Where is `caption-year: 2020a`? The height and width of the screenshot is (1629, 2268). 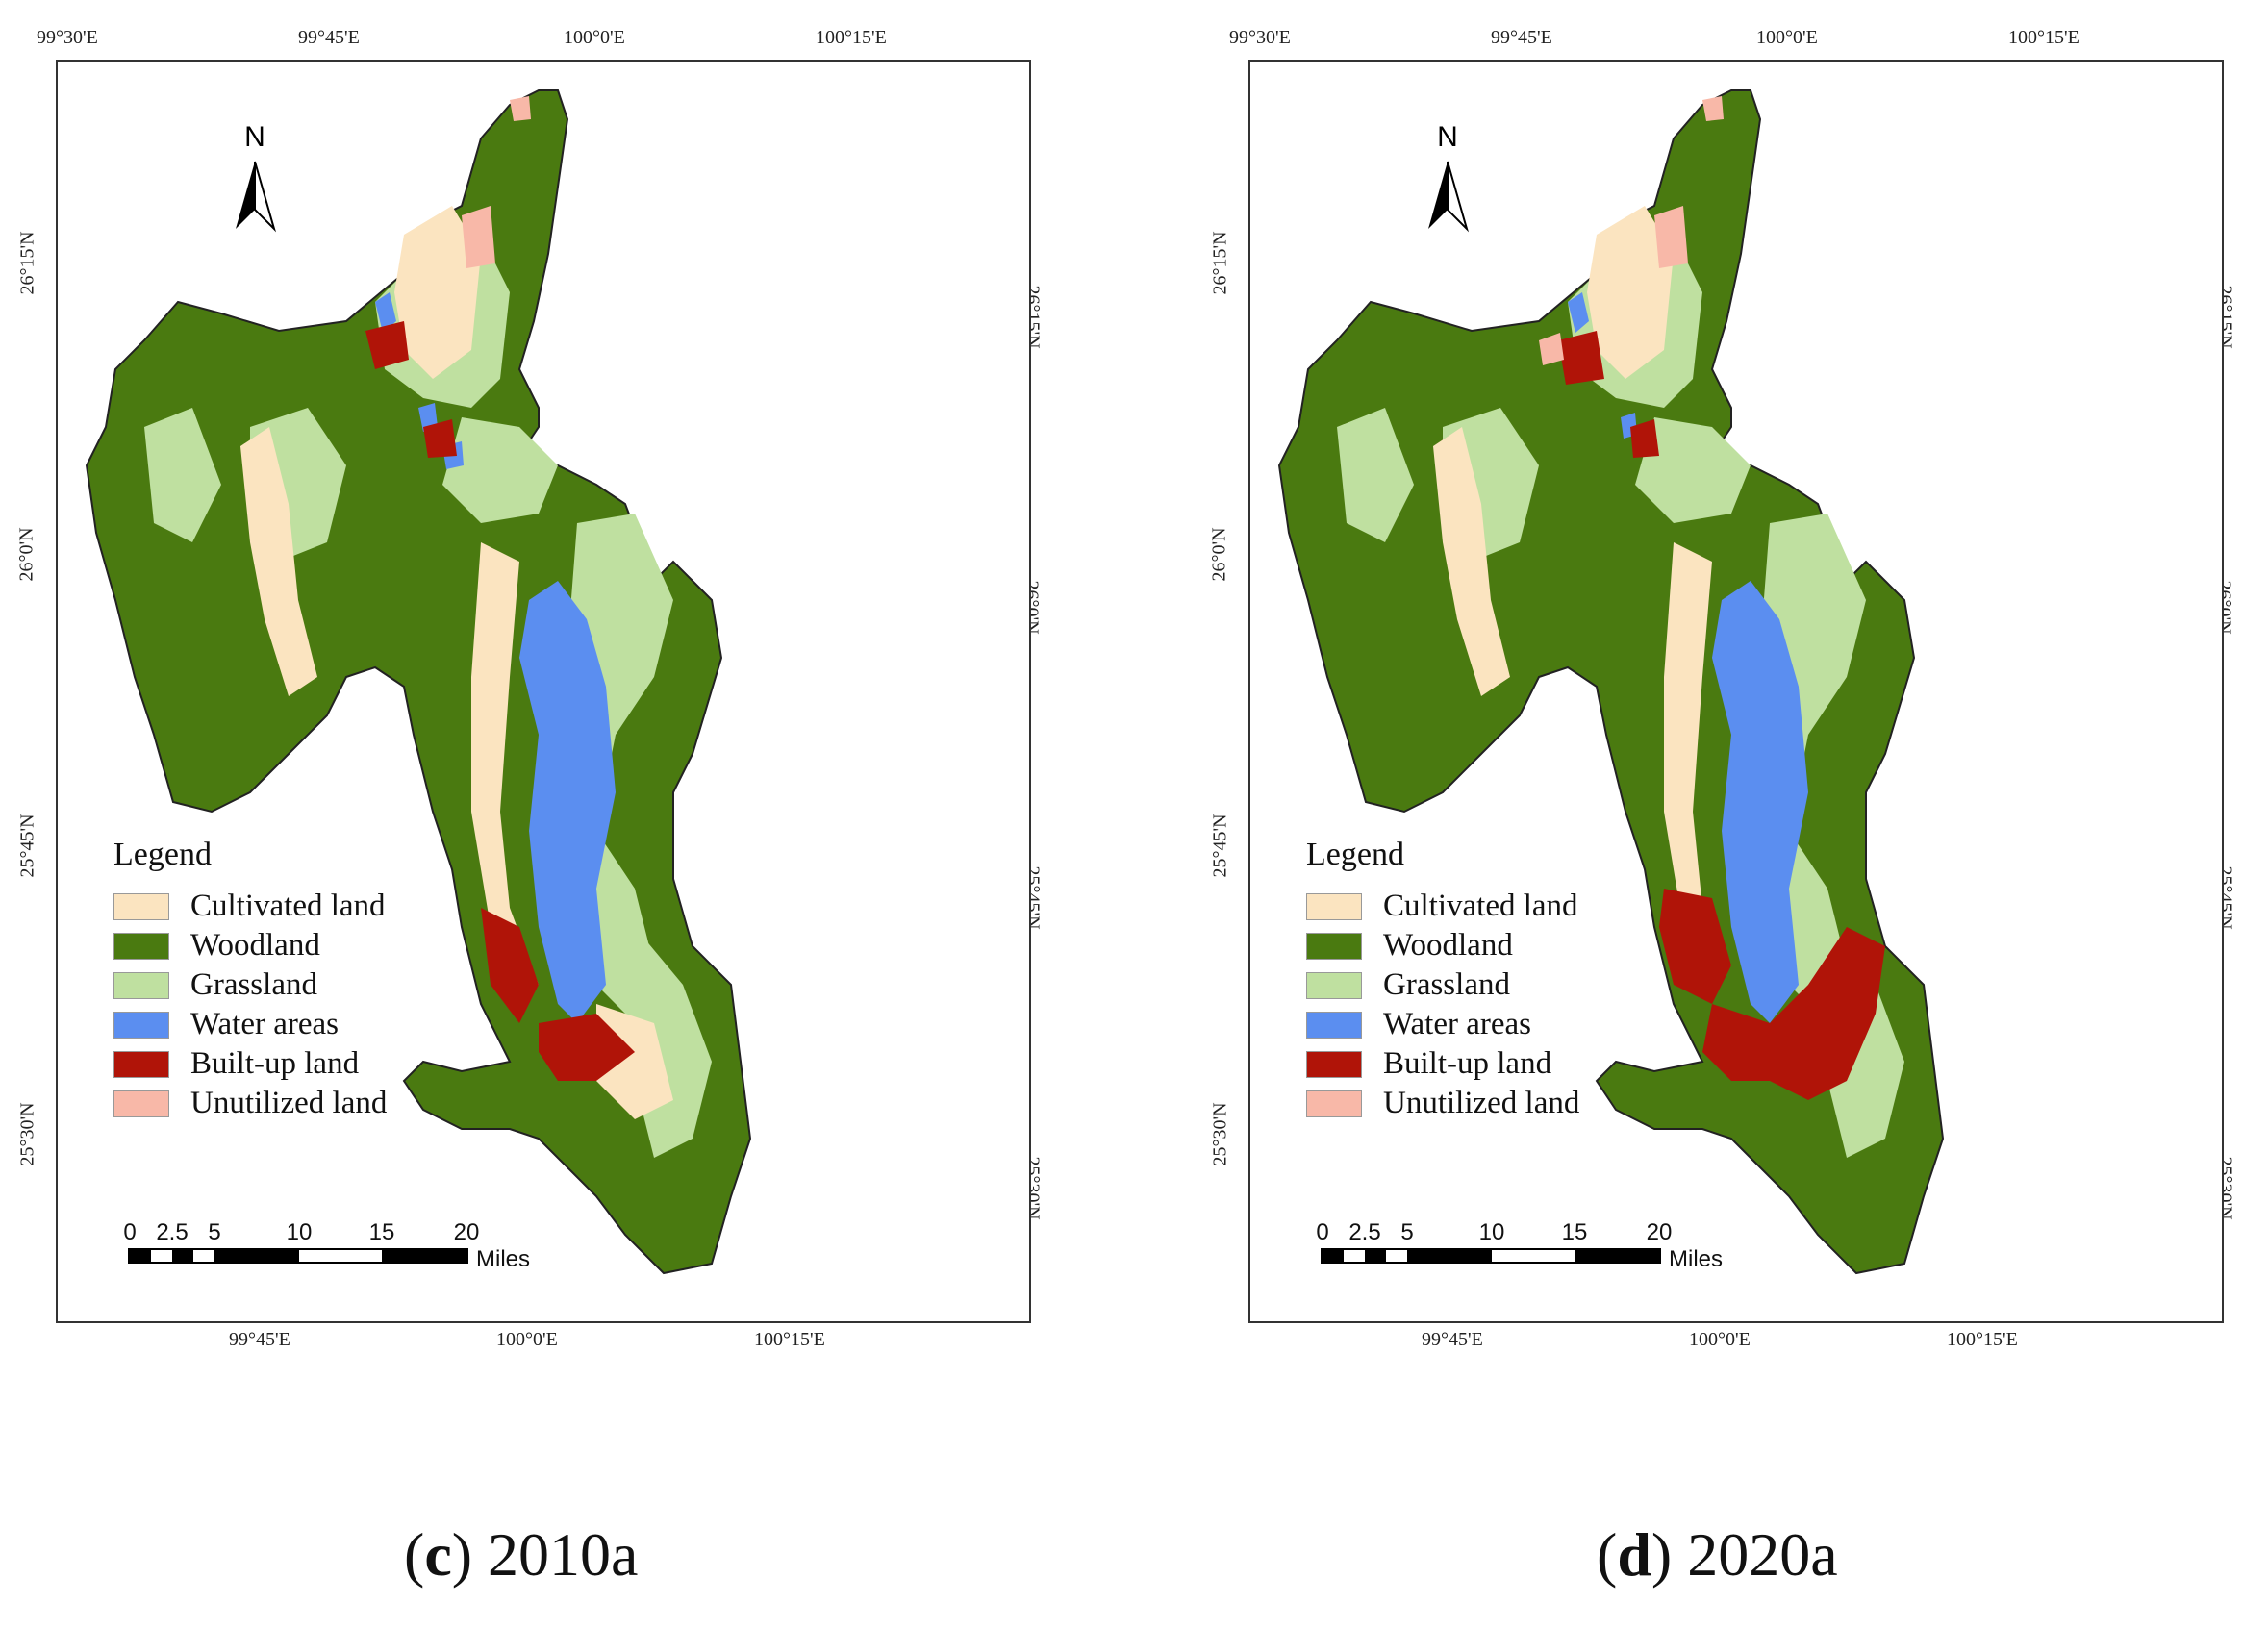
caption-year: 2020a is located at coordinates (1763, 1554).